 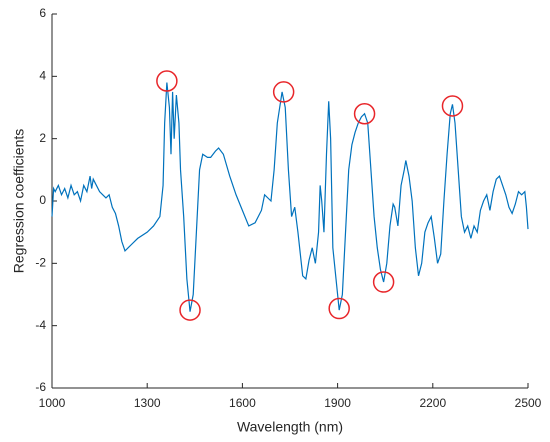 What do you see at coordinates (40, 387) in the screenshot?
I see `y-tick-label: -6` at bounding box center [40, 387].